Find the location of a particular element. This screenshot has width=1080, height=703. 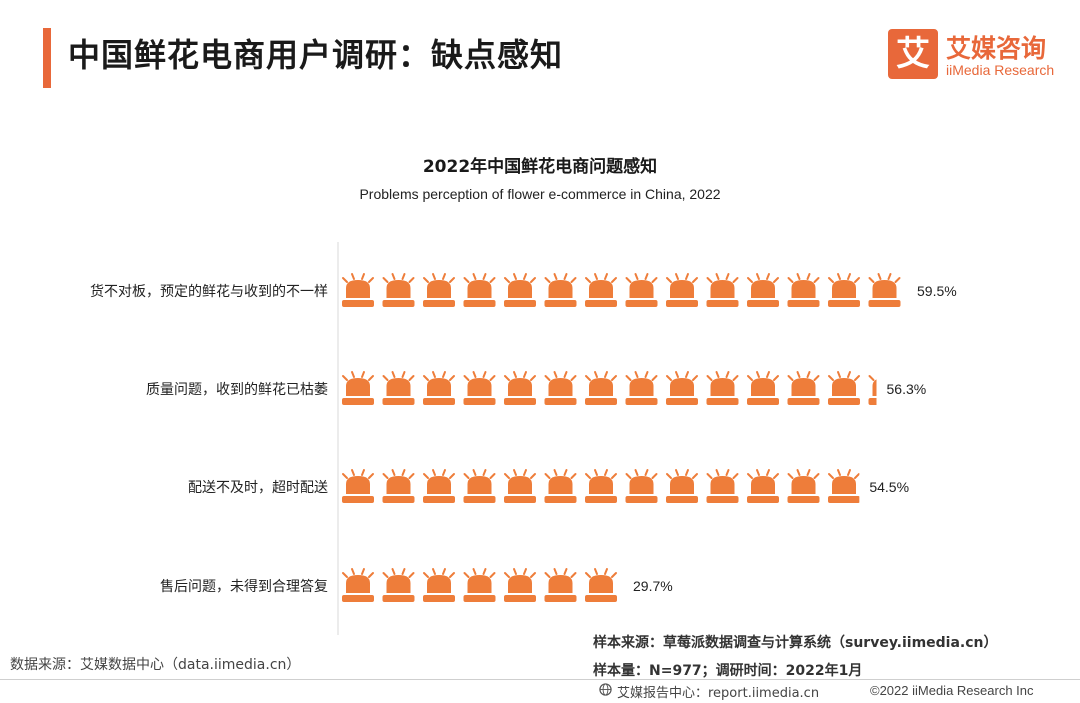

sample-source: 样本来源：草莓派数据调查与计算系统（survey.iimedia.cn） is located at coordinates (795, 643).